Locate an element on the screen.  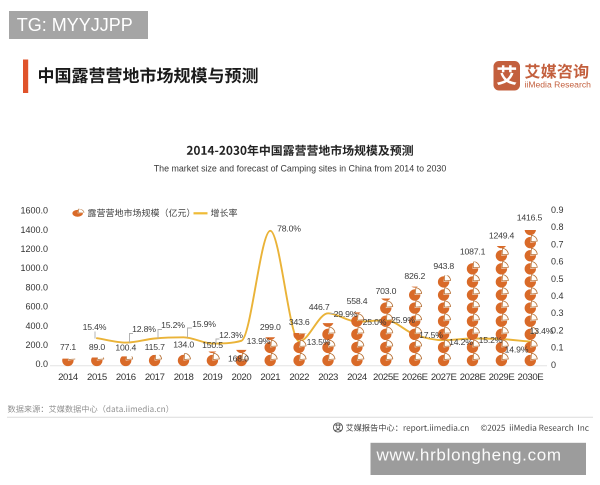
svg-text: 134.0 is located at coordinates (183, 345).